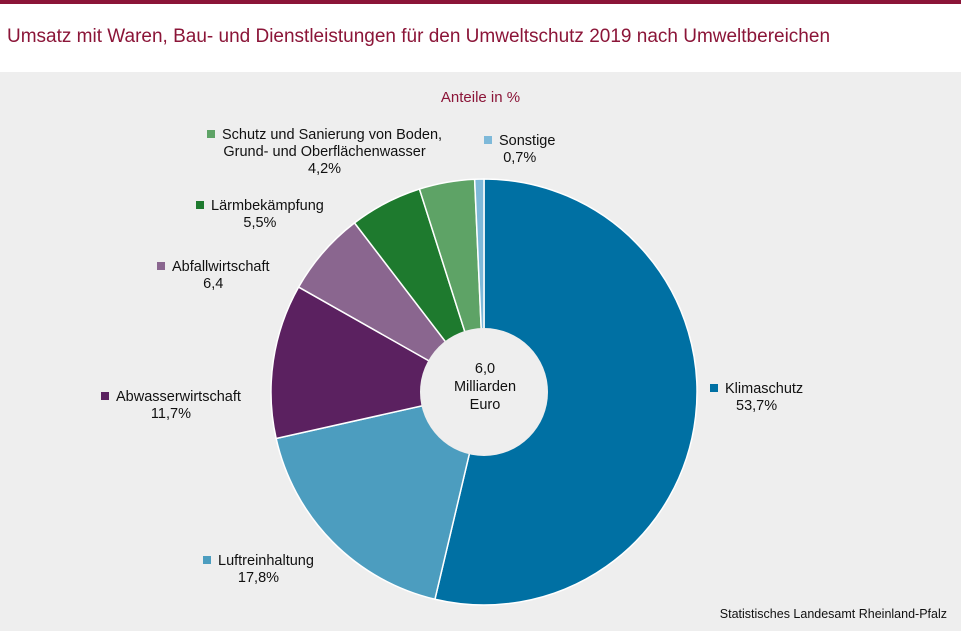 The width and height of the screenshot is (961, 631). What do you see at coordinates (833, 614) in the screenshot?
I see `source-note: Statistisches Landesamt Rheinland-Pfalz` at bounding box center [833, 614].